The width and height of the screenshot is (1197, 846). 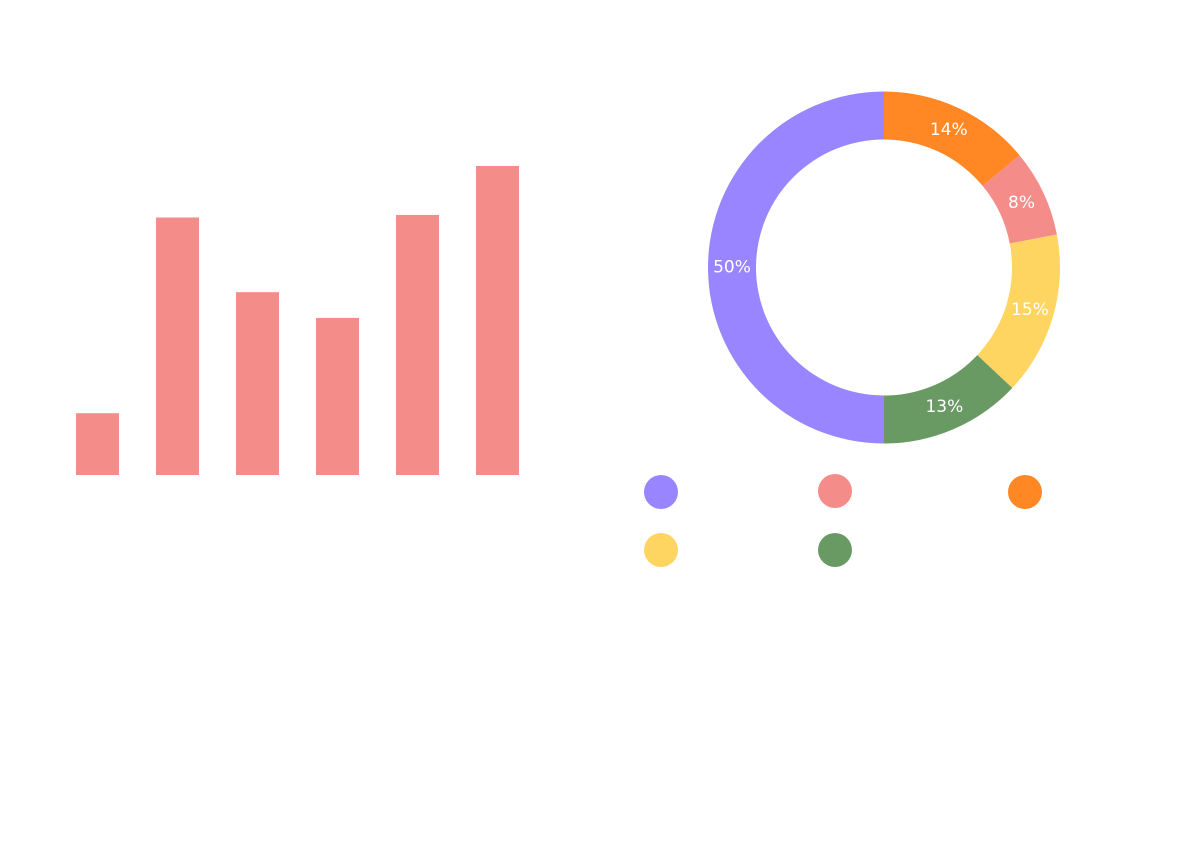 I want to click on donut-slice-label-1: 14%, so click(x=949, y=130).